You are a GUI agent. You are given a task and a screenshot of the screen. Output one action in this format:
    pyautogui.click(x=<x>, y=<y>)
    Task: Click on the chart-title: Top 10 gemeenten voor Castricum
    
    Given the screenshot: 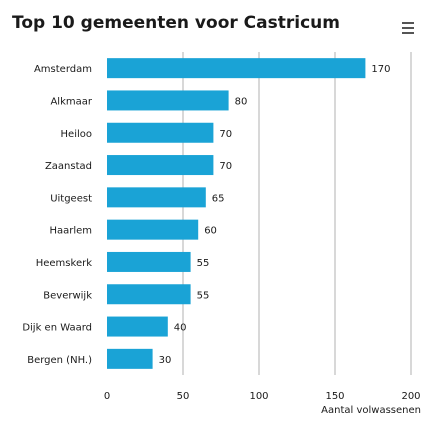 What is the action you would take?
    pyautogui.click(x=176, y=23)
    